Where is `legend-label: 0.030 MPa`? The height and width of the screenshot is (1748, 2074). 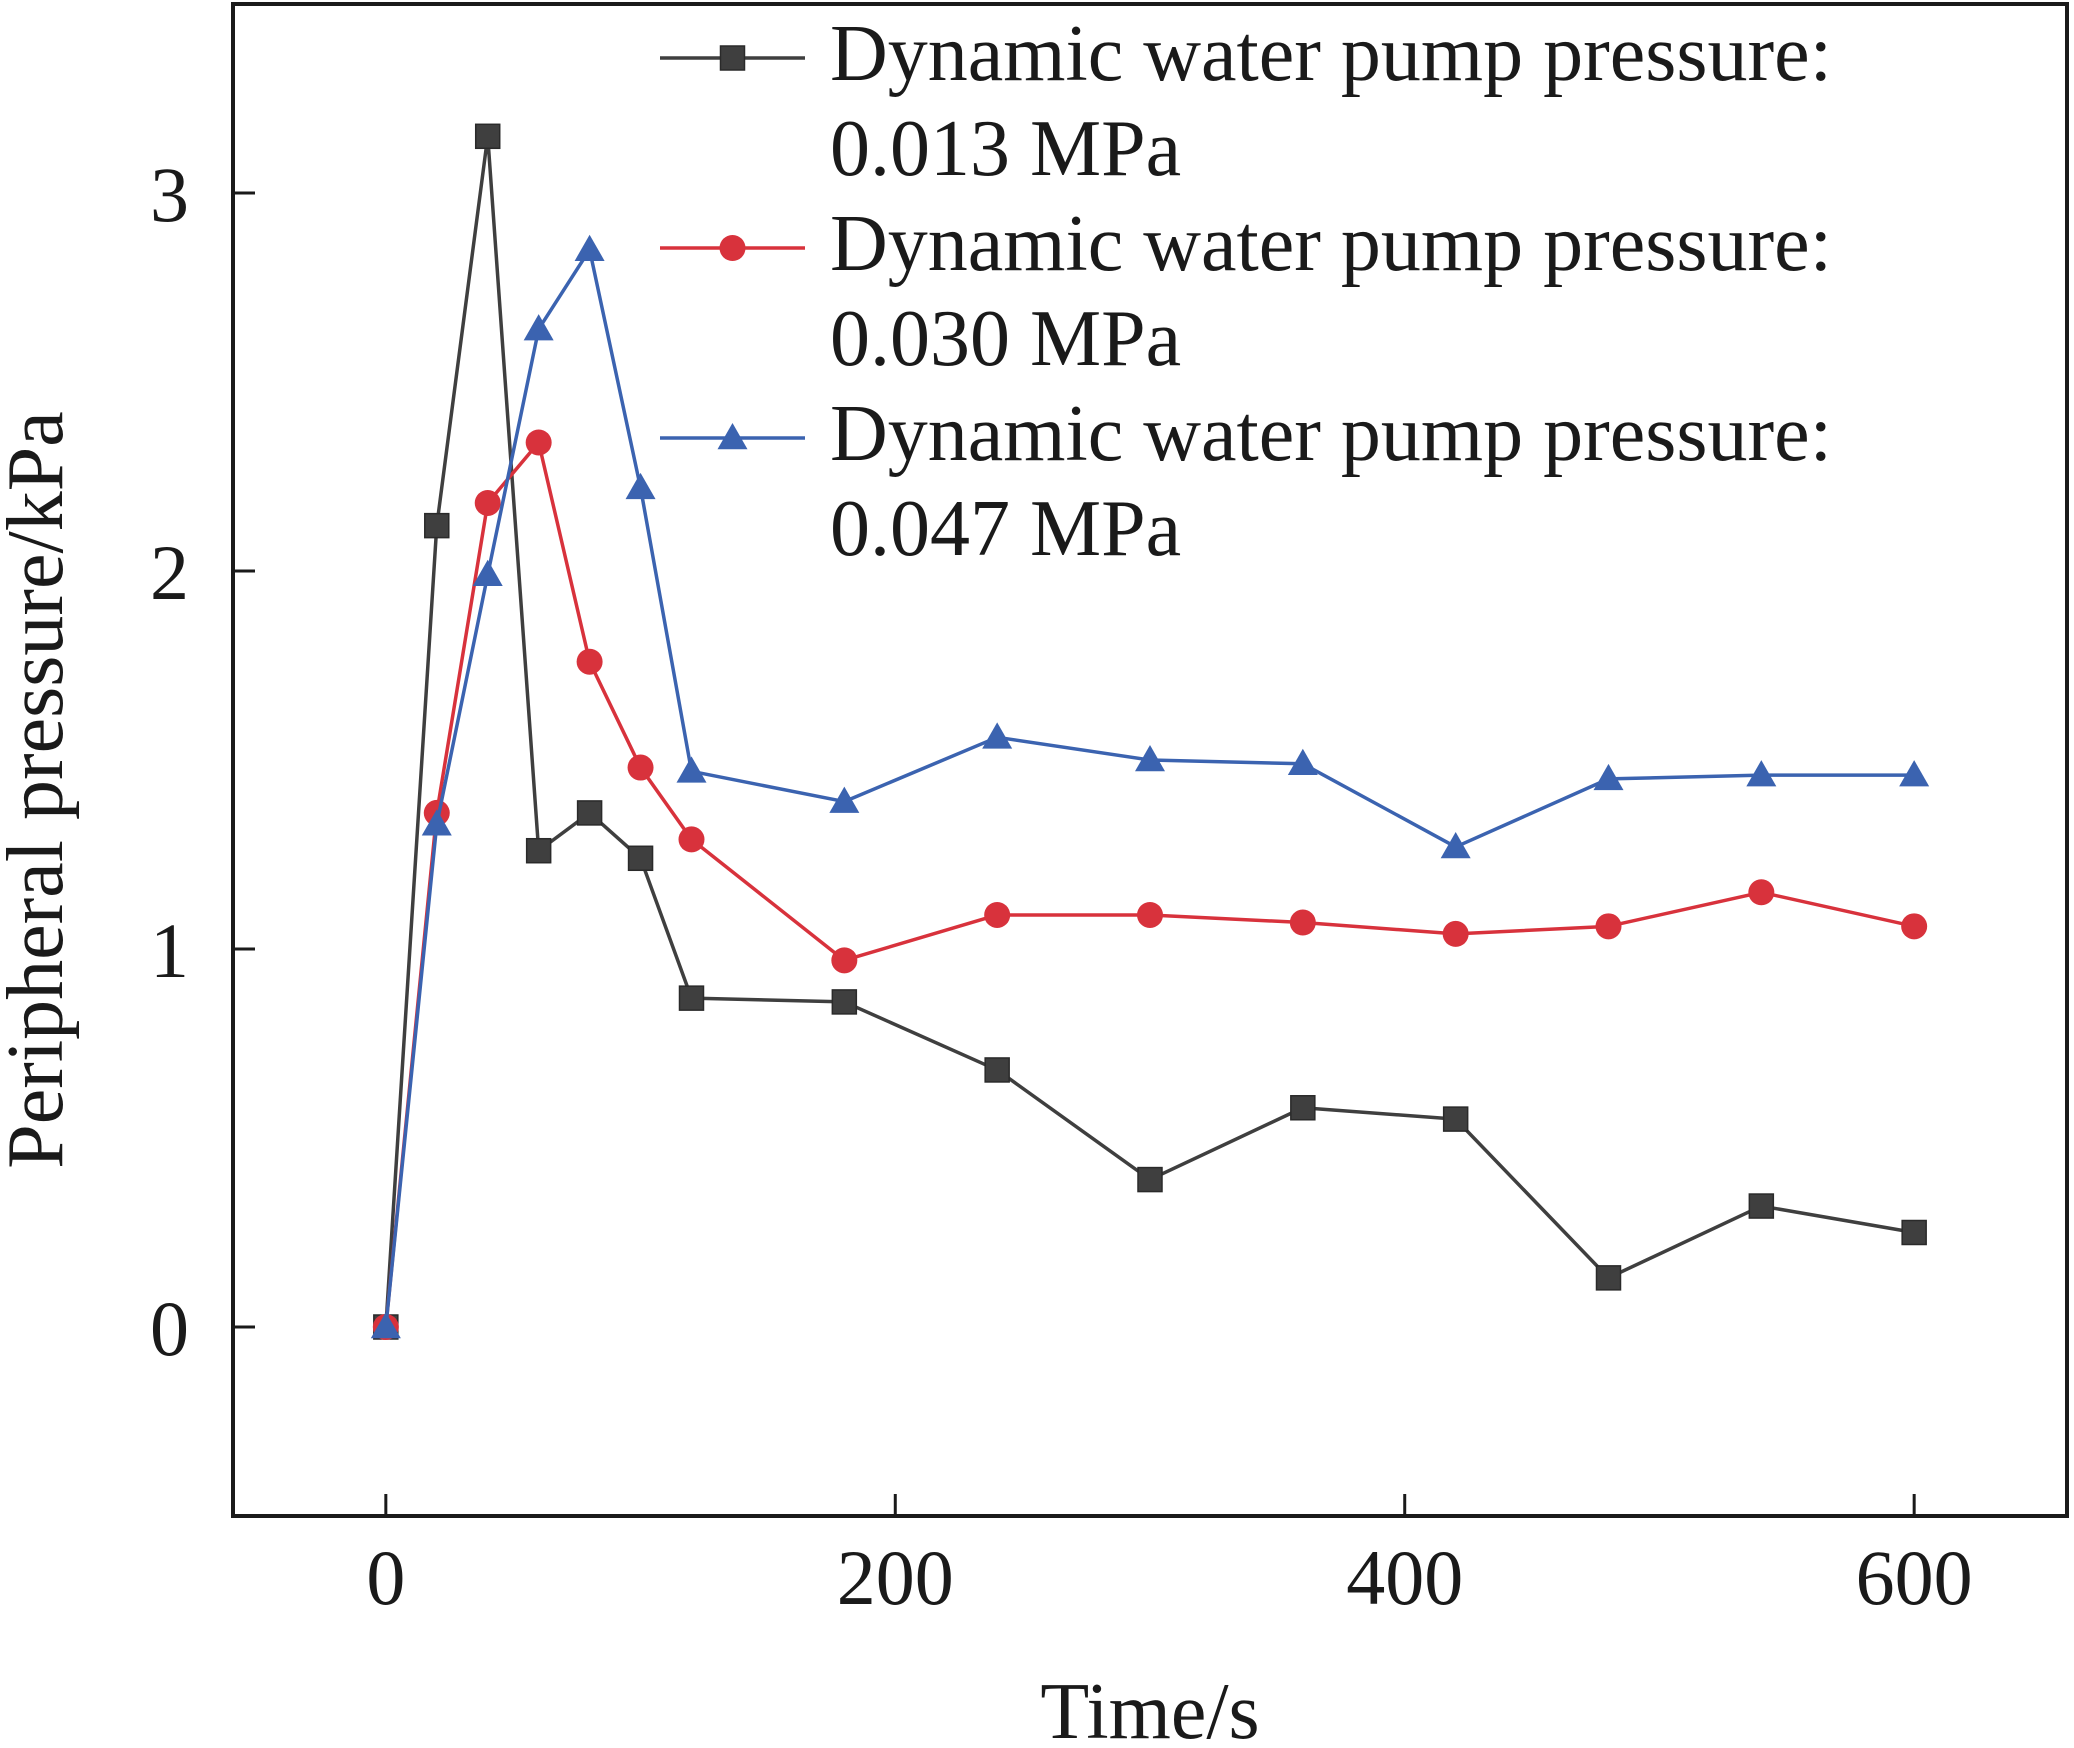
legend-label: 0.030 MPa is located at coordinates (1005, 339).